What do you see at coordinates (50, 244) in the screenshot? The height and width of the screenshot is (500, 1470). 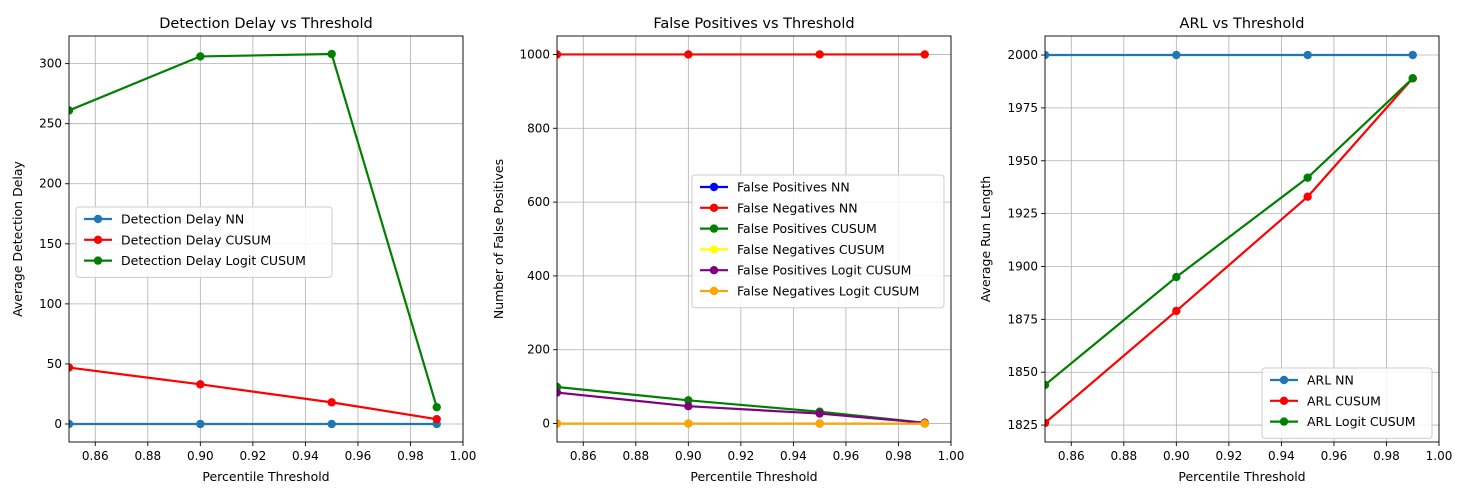 I see `y-tick-label: 150` at bounding box center [50, 244].